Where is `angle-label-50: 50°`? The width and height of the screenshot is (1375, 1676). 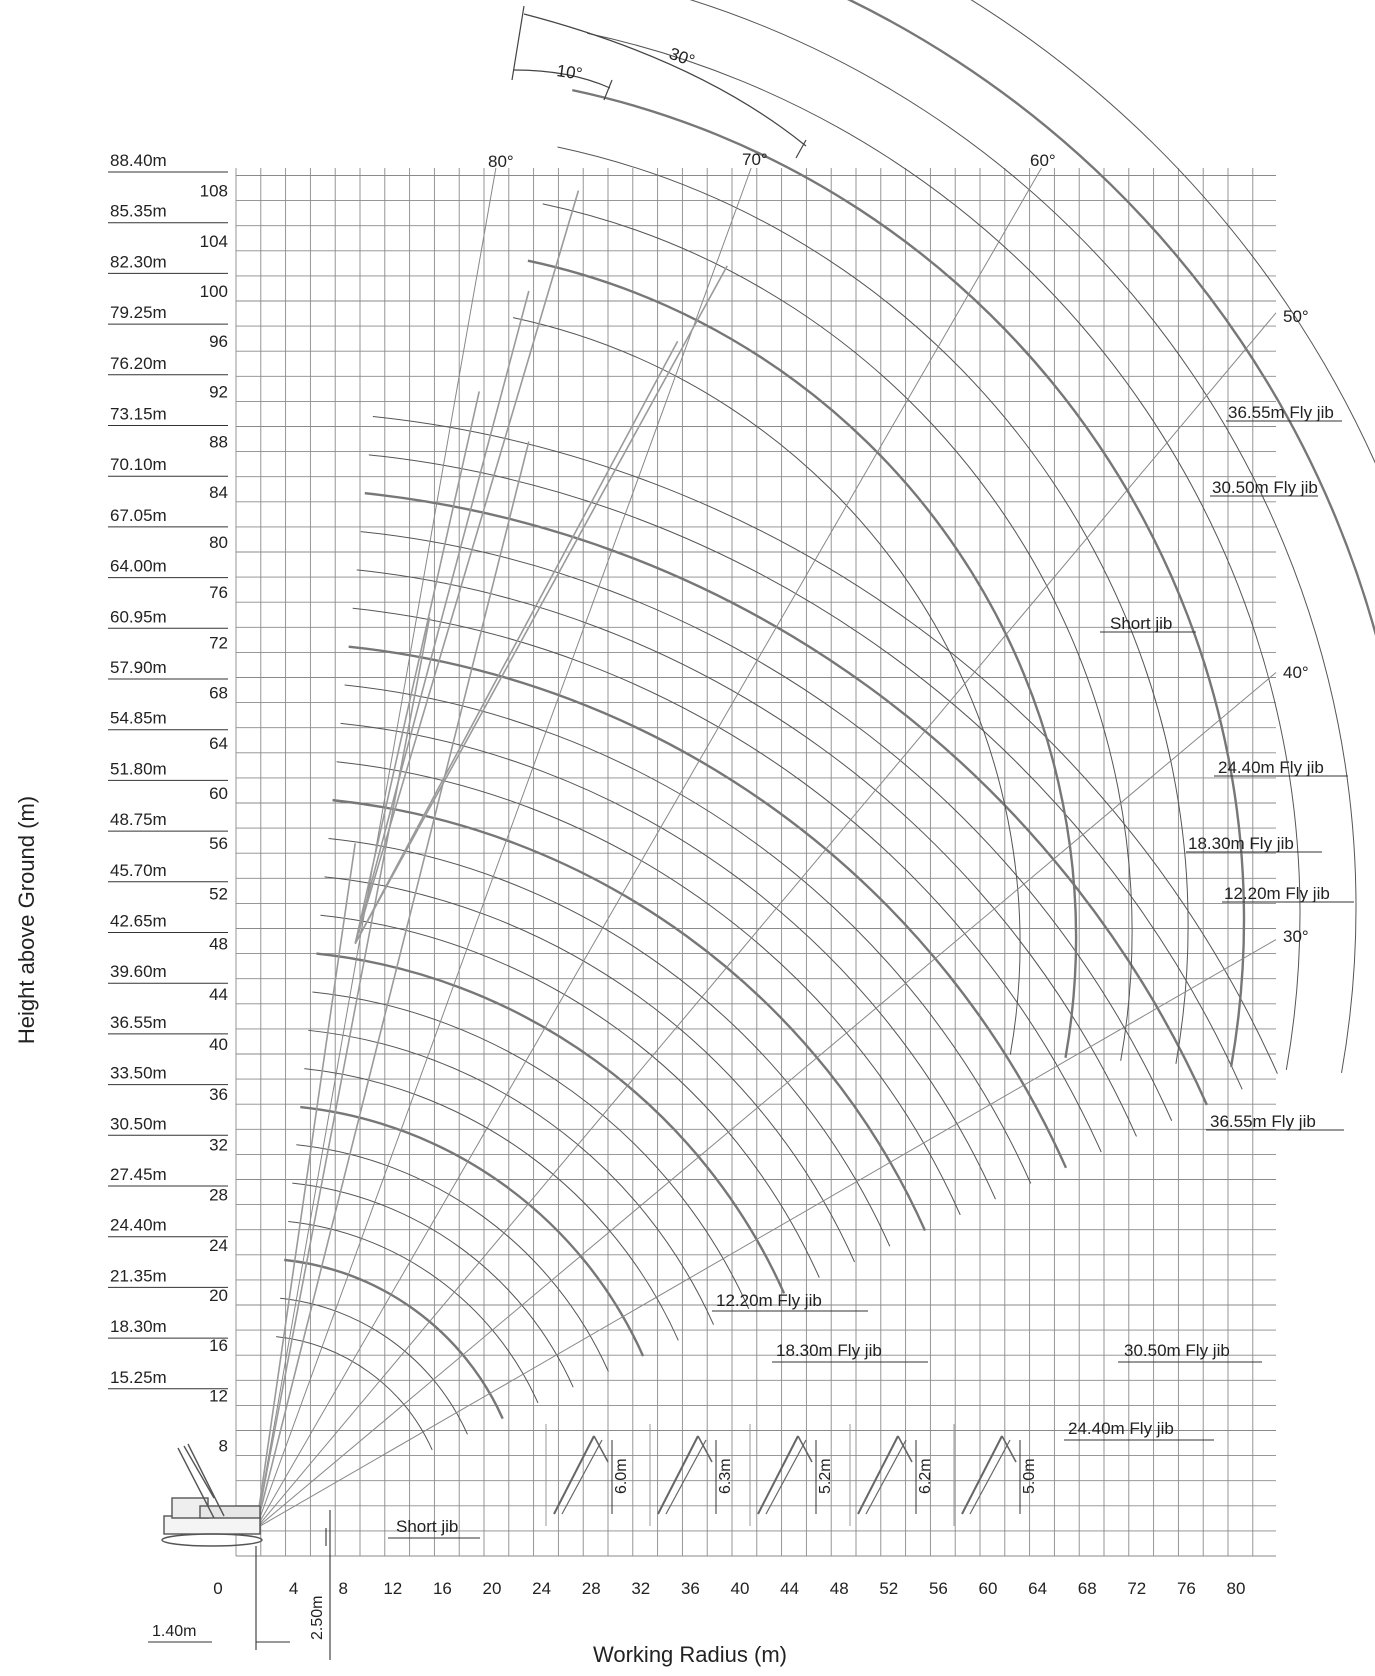 angle-label-50: 50° is located at coordinates (1296, 316).